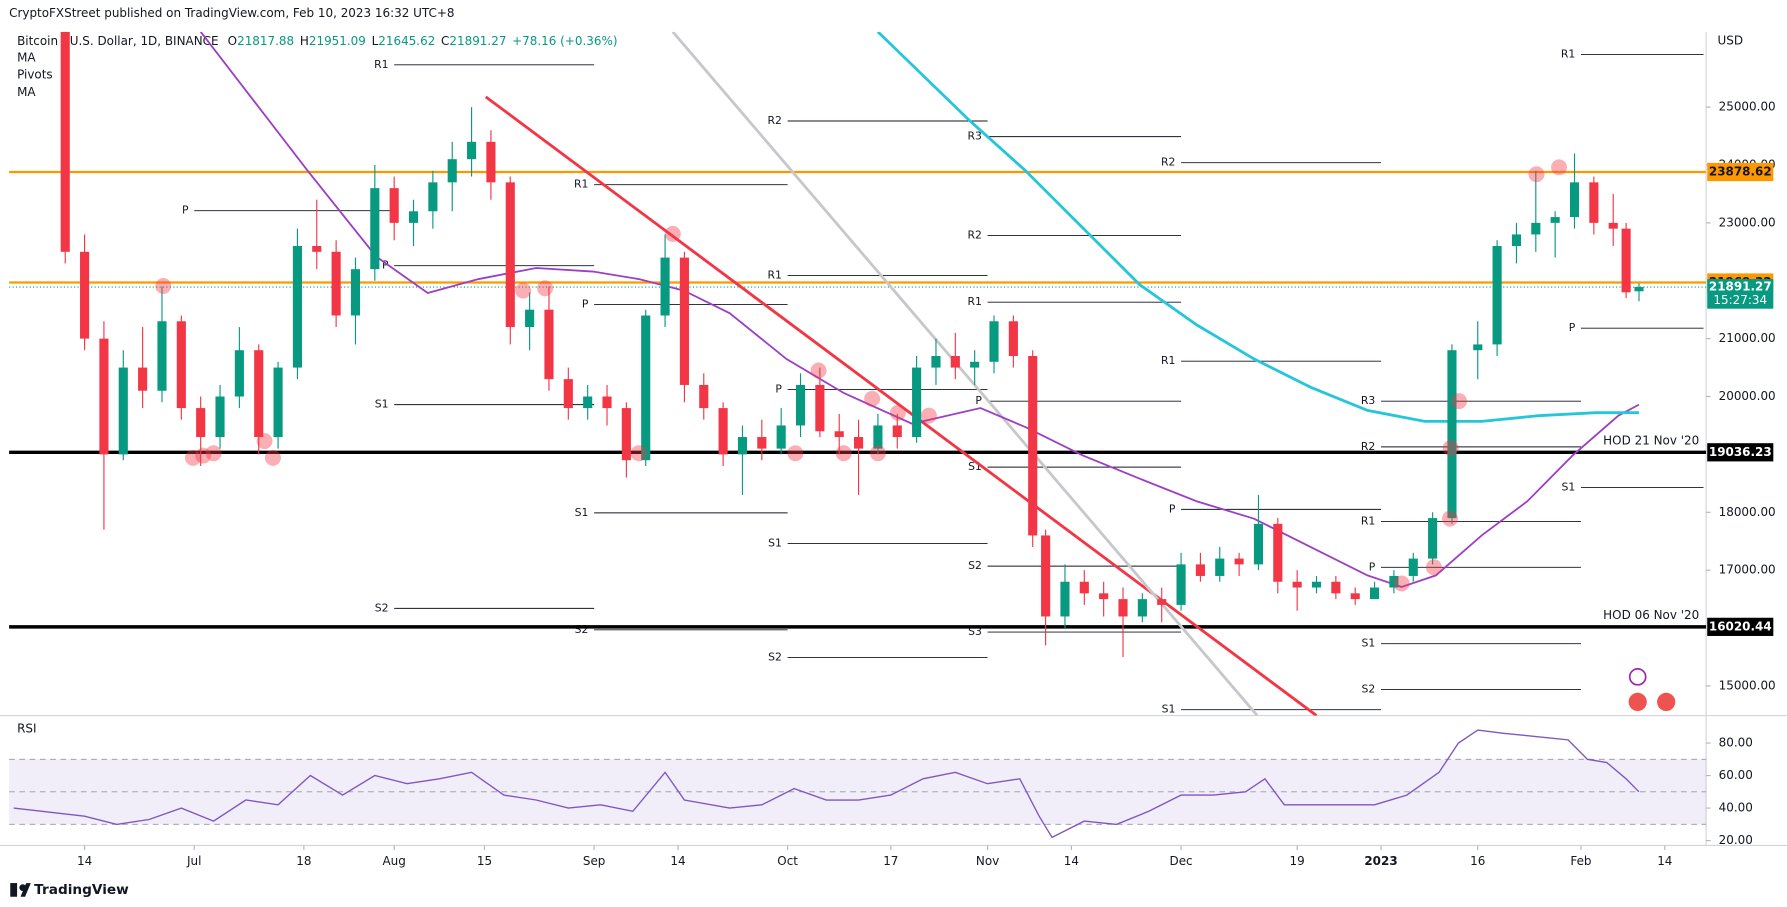 The height and width of the screenshot is (907, 1787). I want to click on level-value: 23878.62, so click(1740, 172).